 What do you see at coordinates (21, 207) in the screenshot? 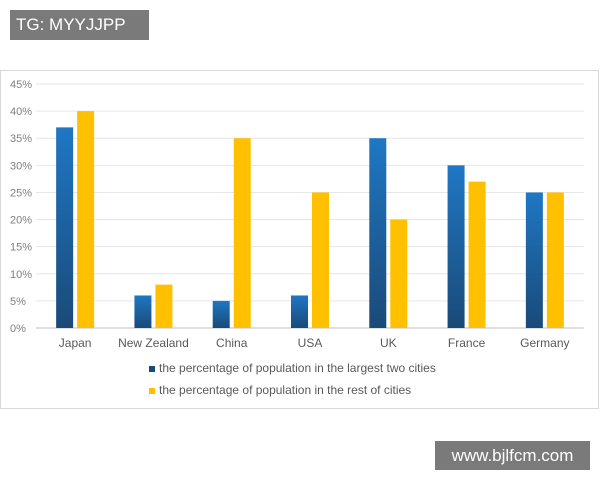
I see `y-axis-ticks: 0% 5% 10% 15% 20% 25% 30% 35% 40% 45%` at bounding box center [21, 207].